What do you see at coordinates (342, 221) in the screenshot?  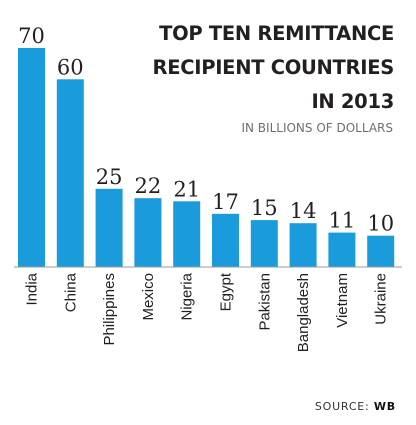 I see `value-label-vietnam: 11` at bounding box center [342, 221].